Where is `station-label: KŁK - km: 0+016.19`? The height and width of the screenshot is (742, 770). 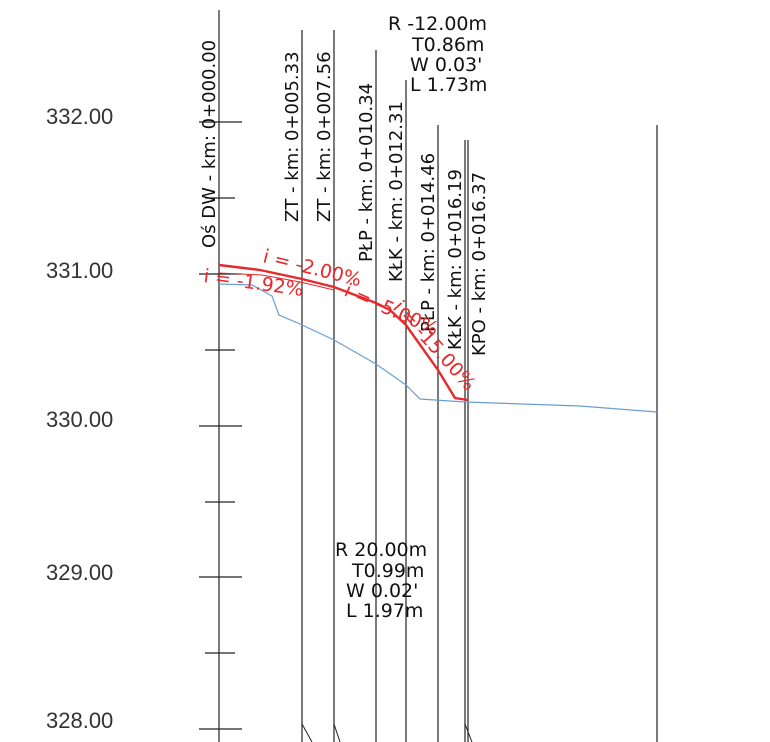 station-label: KŁK - km: 0+016.19 is located at coordinates (455, 259).